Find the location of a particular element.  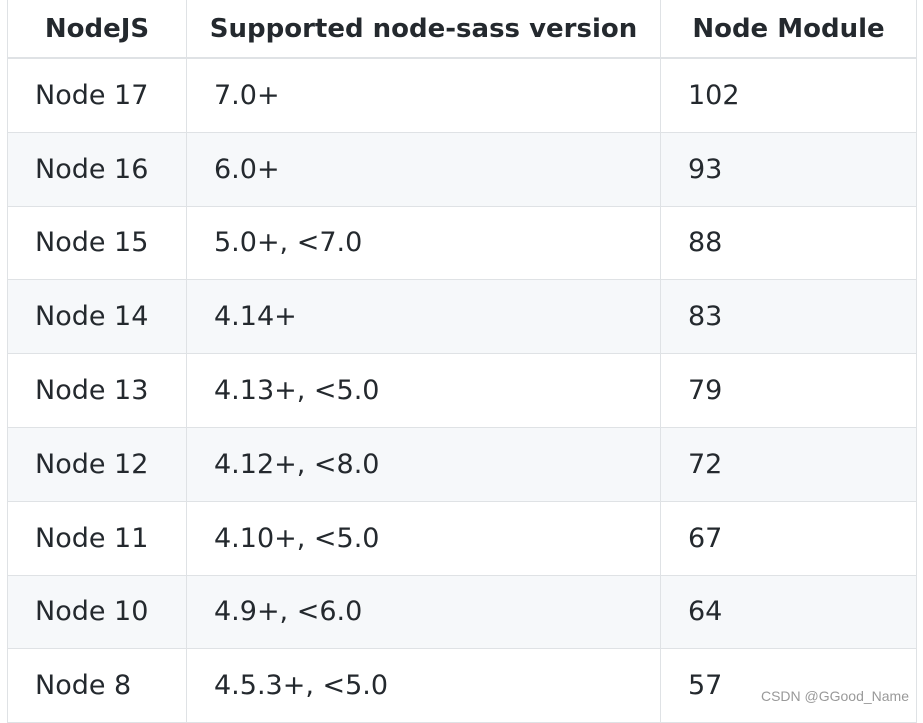

header-cell: Node Module is located at coordinates (788, 29).